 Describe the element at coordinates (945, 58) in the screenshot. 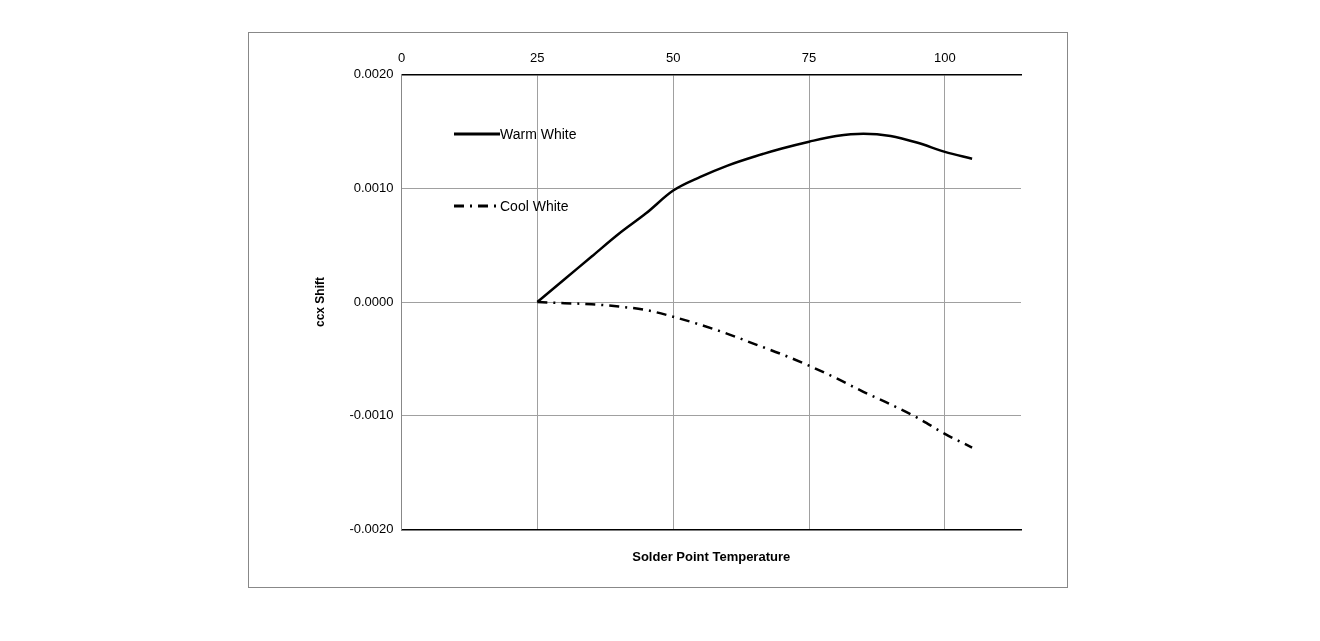

I see `x-tick-label: 100` at that location.